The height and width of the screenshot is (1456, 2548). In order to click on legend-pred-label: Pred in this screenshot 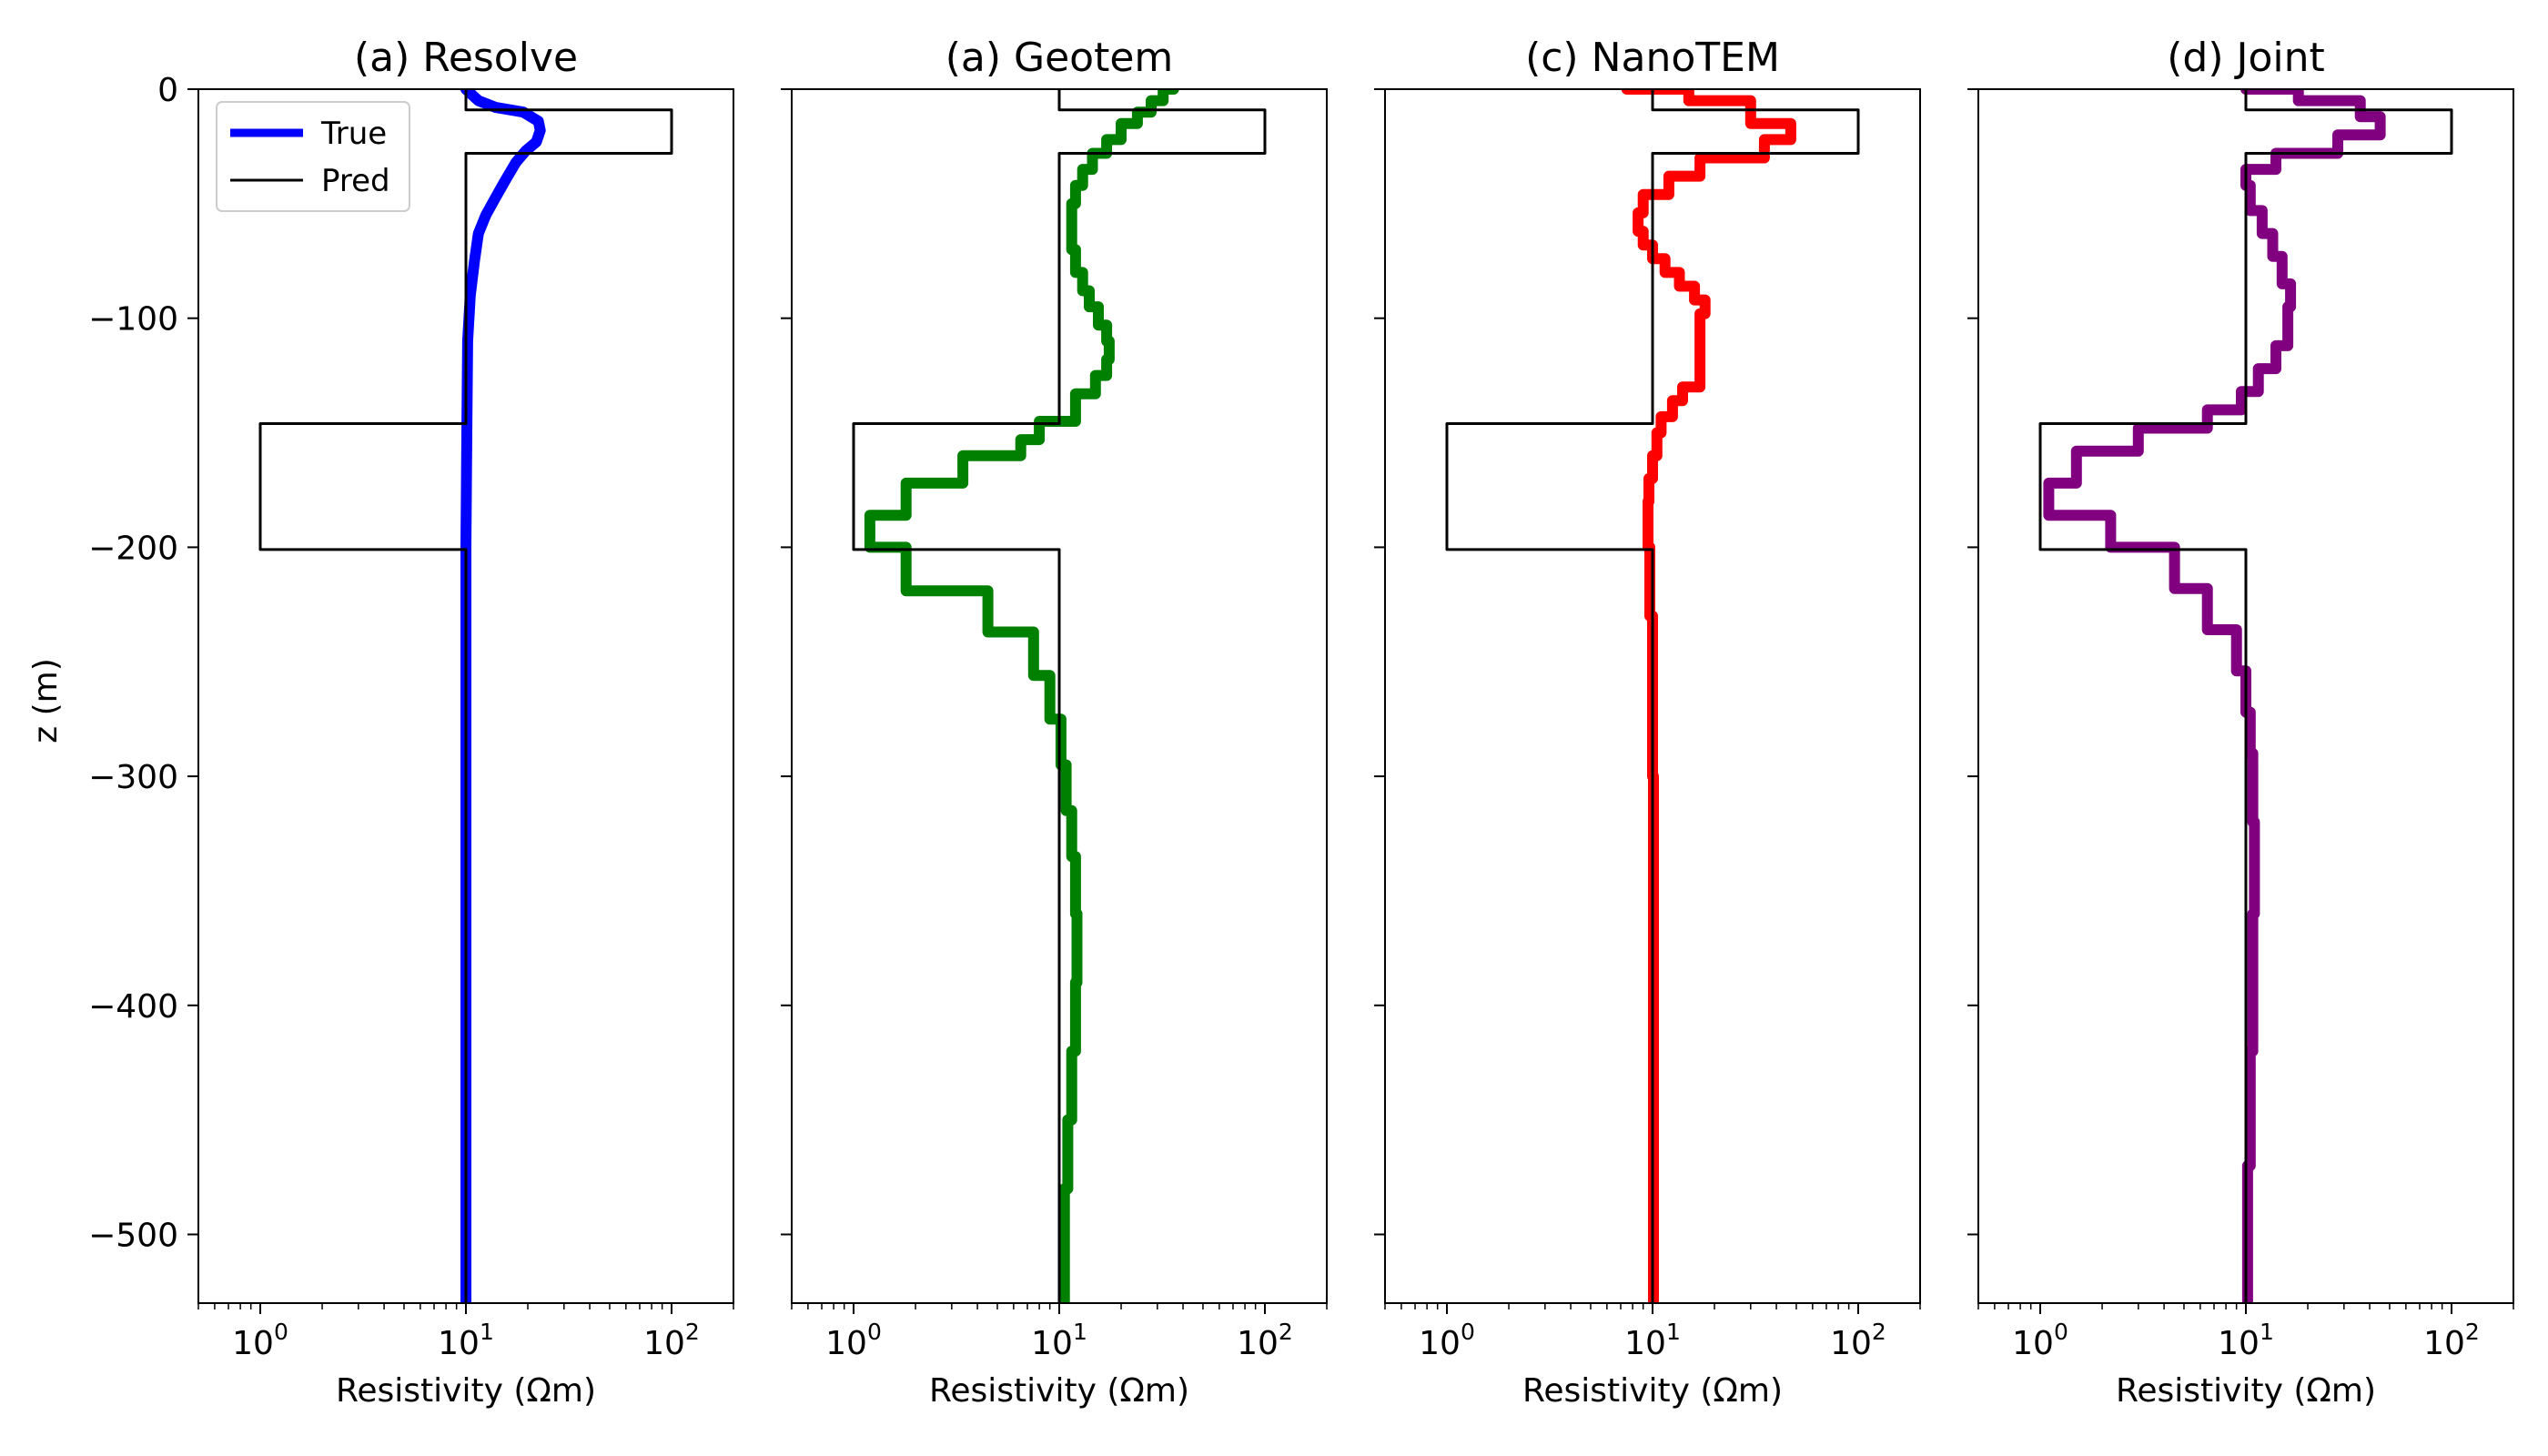, I will do `click(355, 181)`.